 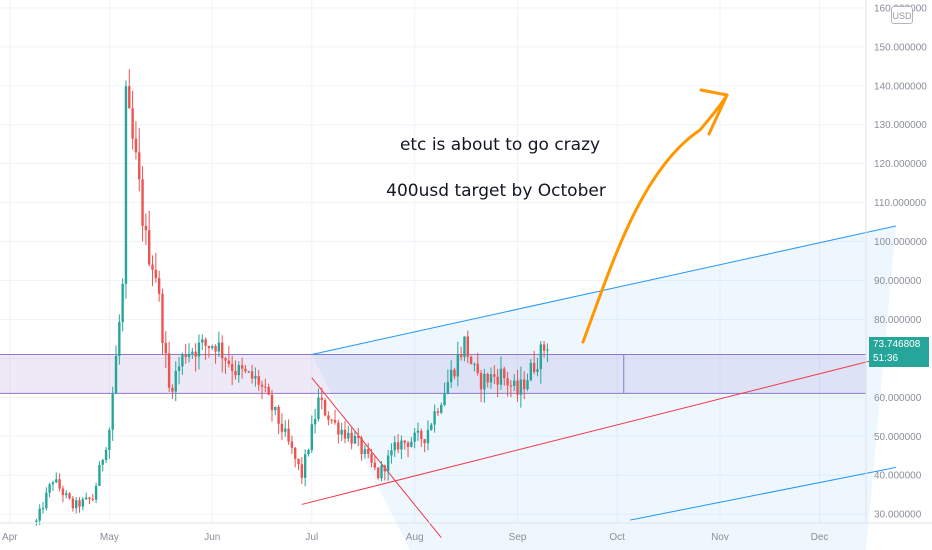 What do you see at coordinates (466, 532) in the screenshot?
I see `x-axis: Apr May Jun Jul Aug Sep Oct Nov Dec` at bounding box center [466, 532].